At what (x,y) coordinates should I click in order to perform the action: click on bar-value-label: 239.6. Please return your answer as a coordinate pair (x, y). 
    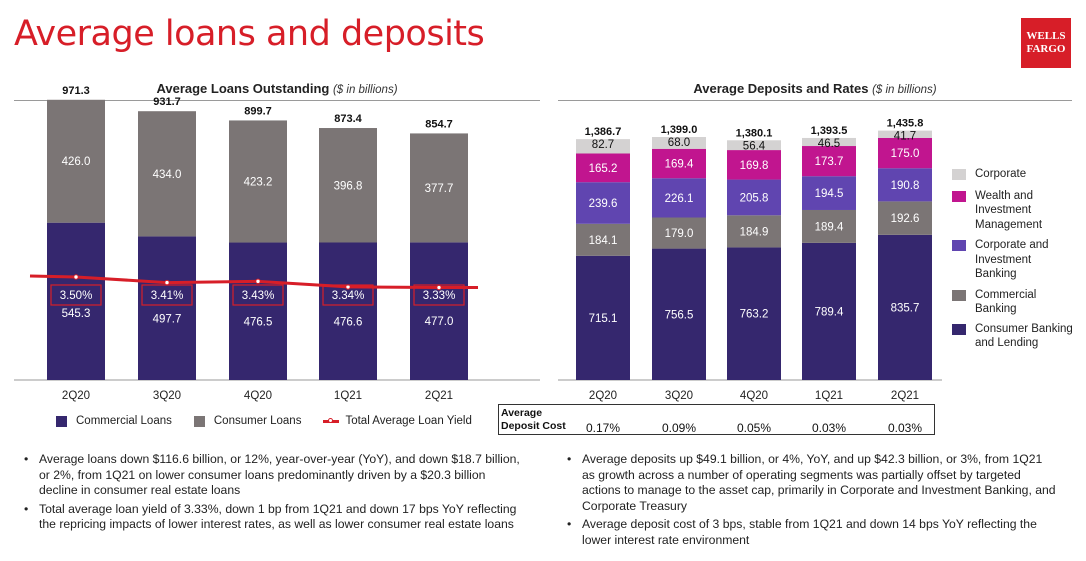
    Looking at the image, I should click on (603, 204).